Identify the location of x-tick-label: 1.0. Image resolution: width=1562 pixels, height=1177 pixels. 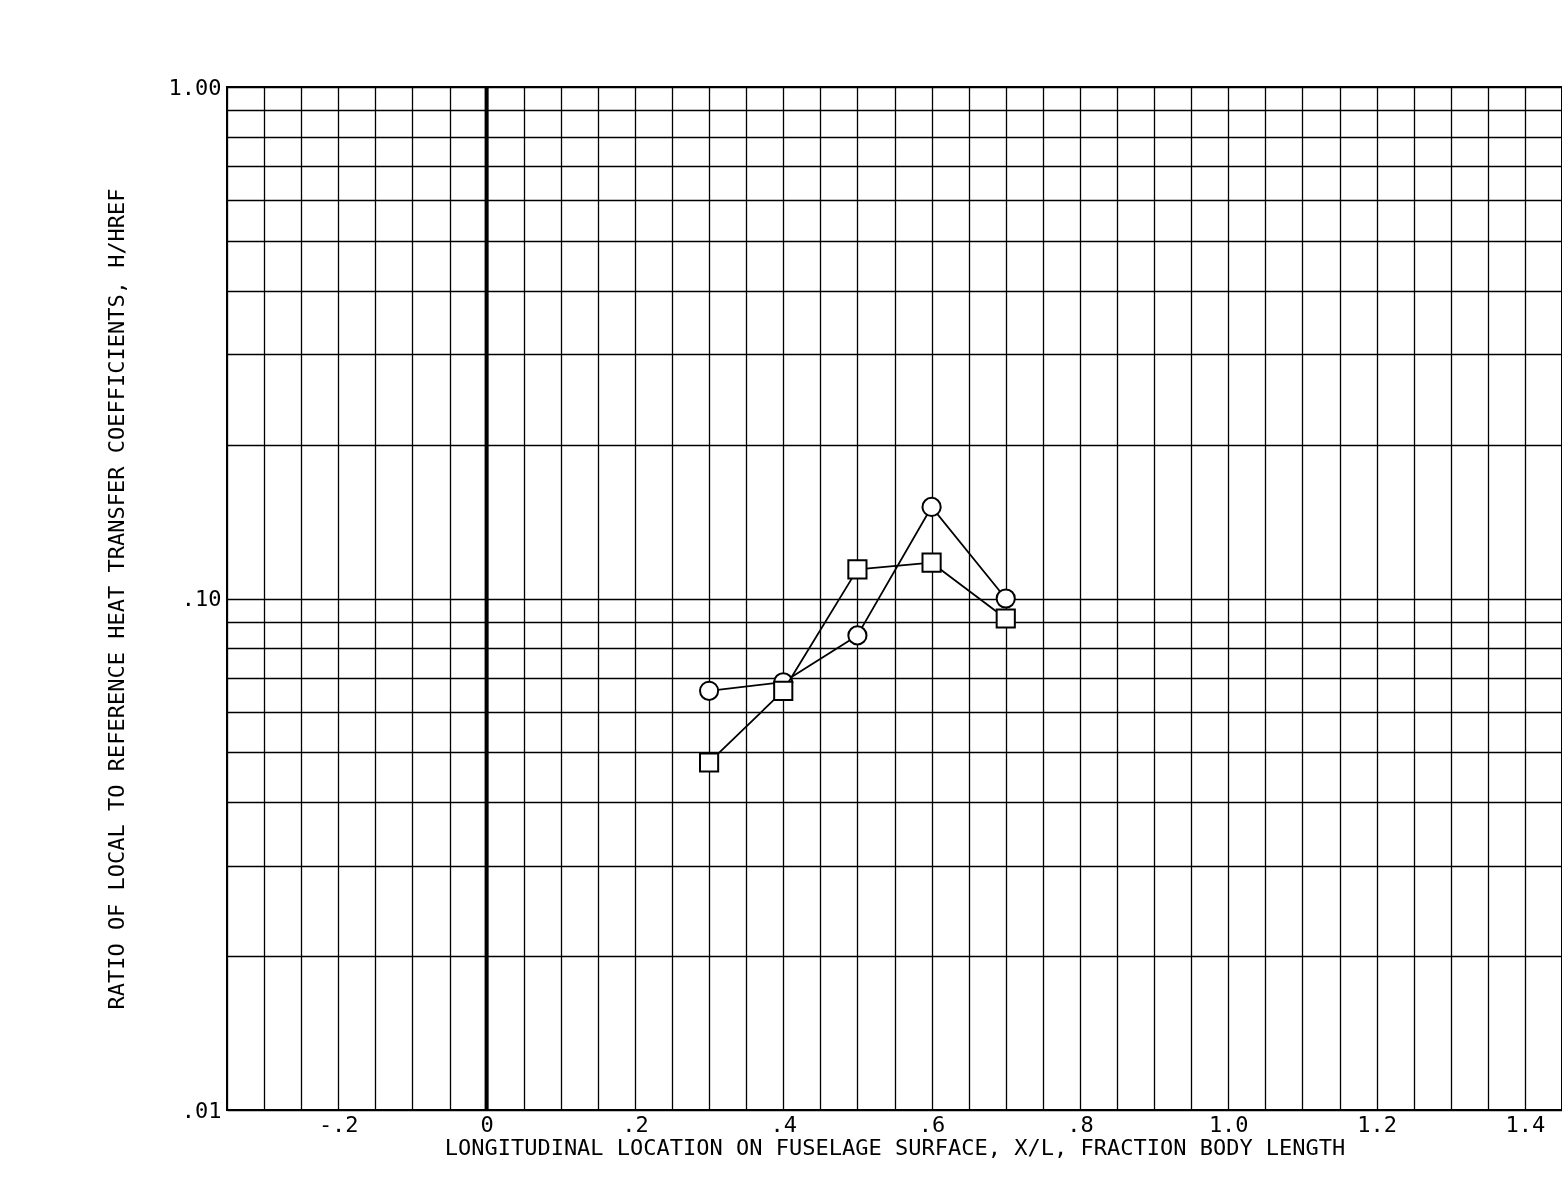
(1228, 1124).